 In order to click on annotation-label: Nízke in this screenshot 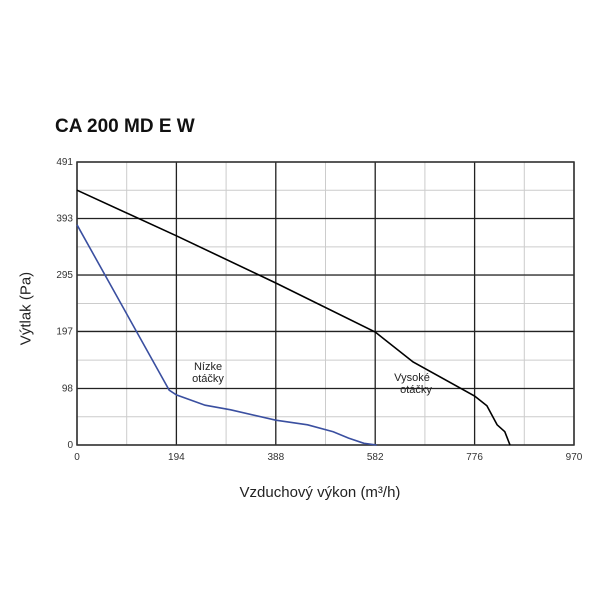, I will do `click(208, 367)`.